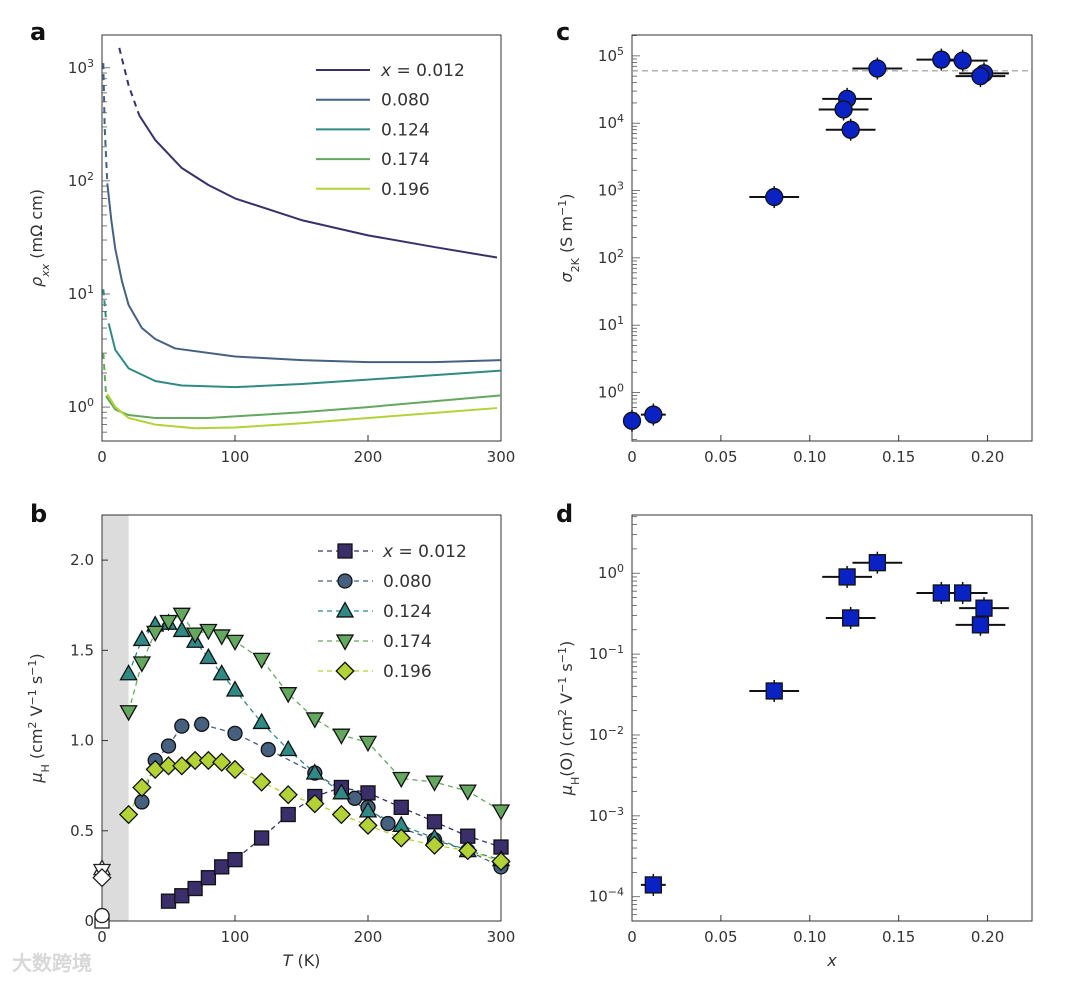 This screenshot has width=1080, height=985. Describe the element at coordinates (102, 937) in the screenshot. I see `x-tick-label: 0` at that location.